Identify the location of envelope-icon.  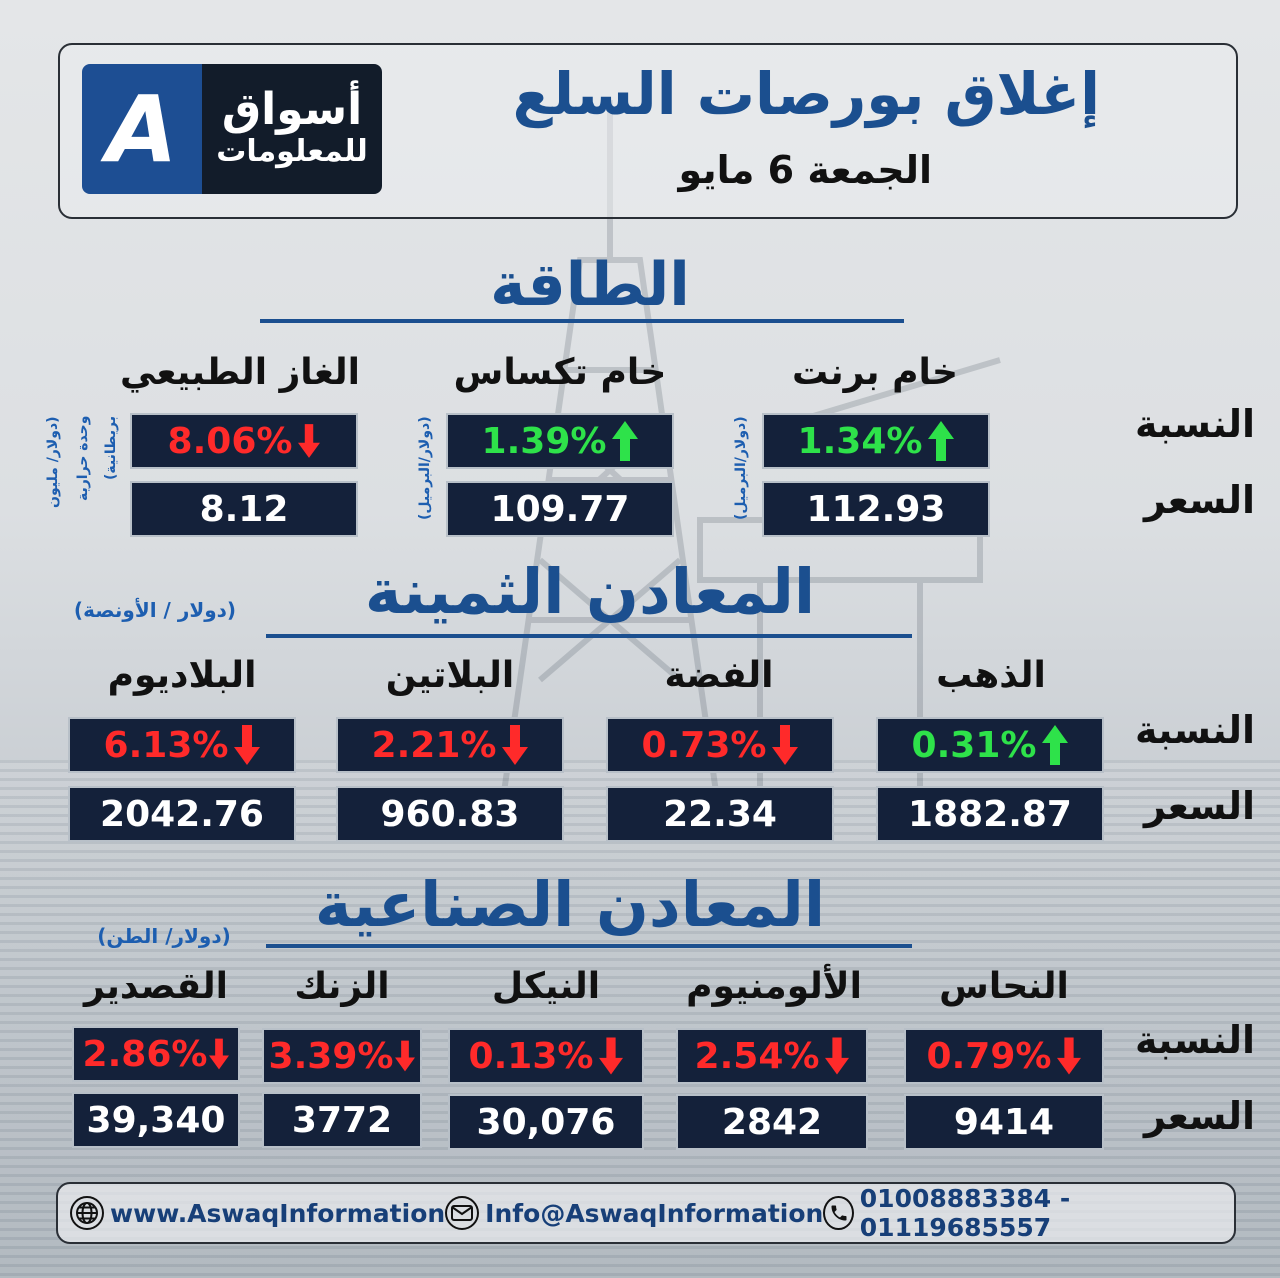
(462, 1213).